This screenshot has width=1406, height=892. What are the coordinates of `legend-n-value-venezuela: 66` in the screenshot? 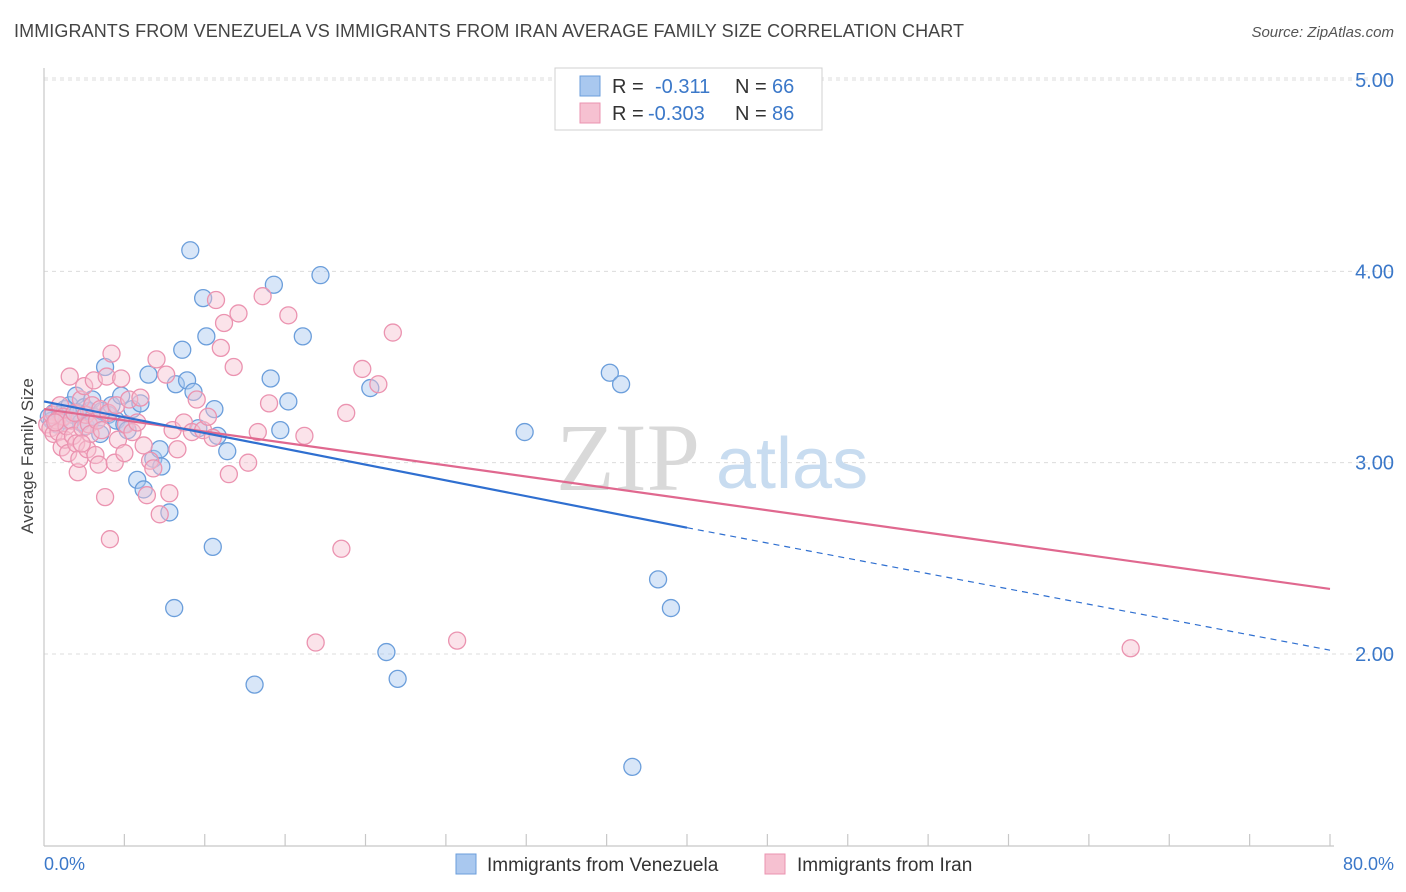 It's located at (783, 87).